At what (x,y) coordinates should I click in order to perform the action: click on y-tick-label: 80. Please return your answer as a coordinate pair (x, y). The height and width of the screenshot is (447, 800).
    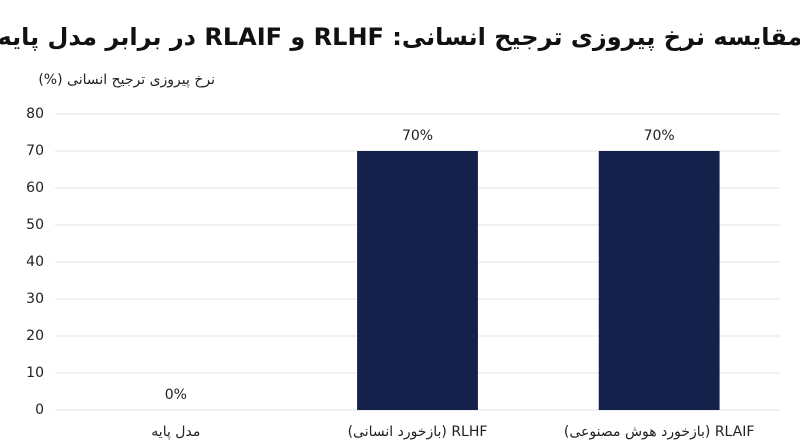
    Looking at the image, I should click on (35, 114).